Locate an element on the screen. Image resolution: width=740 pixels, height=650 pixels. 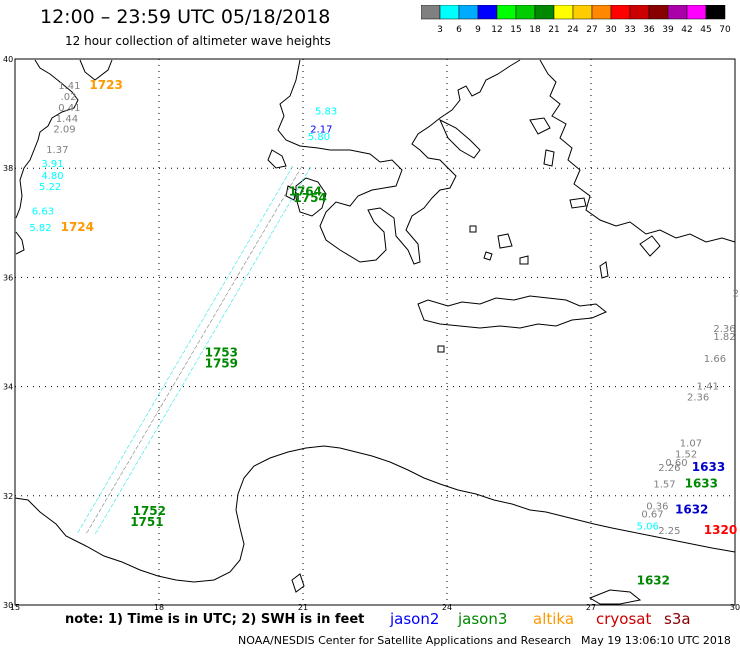
coast-peloponnese is located at coordinates (311, 197).